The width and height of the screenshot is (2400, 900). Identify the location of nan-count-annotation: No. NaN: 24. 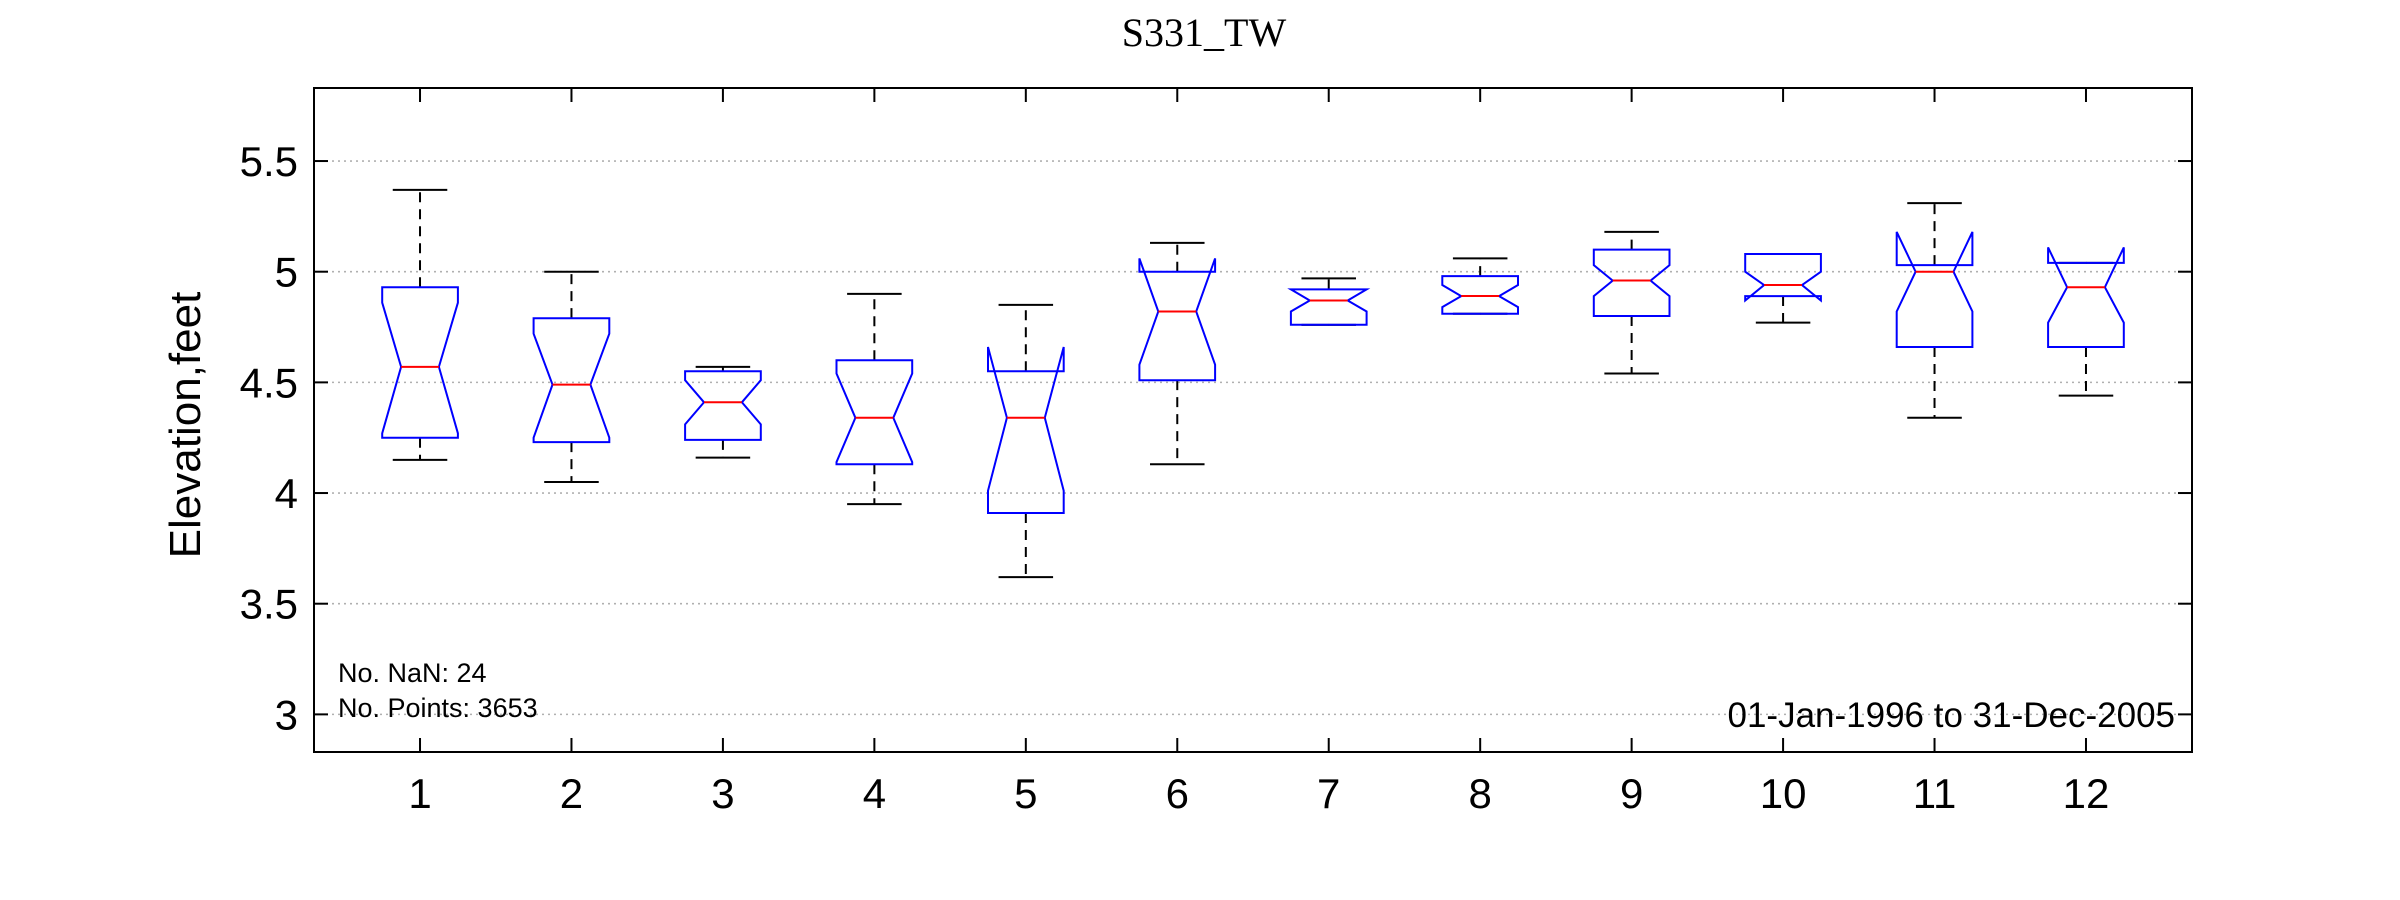
(412, 673).